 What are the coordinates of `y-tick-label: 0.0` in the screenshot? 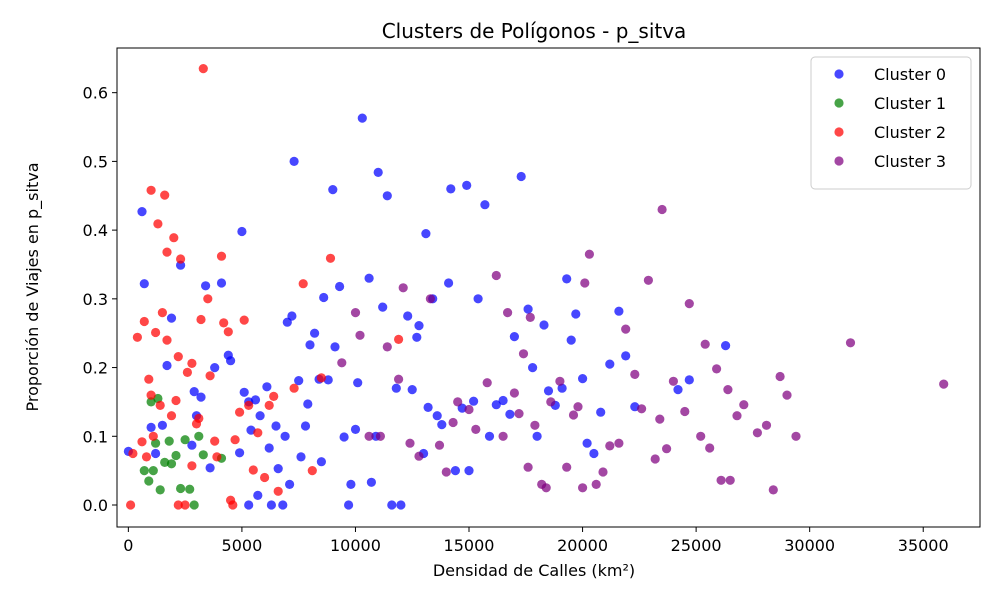 It's located at (95, 505).